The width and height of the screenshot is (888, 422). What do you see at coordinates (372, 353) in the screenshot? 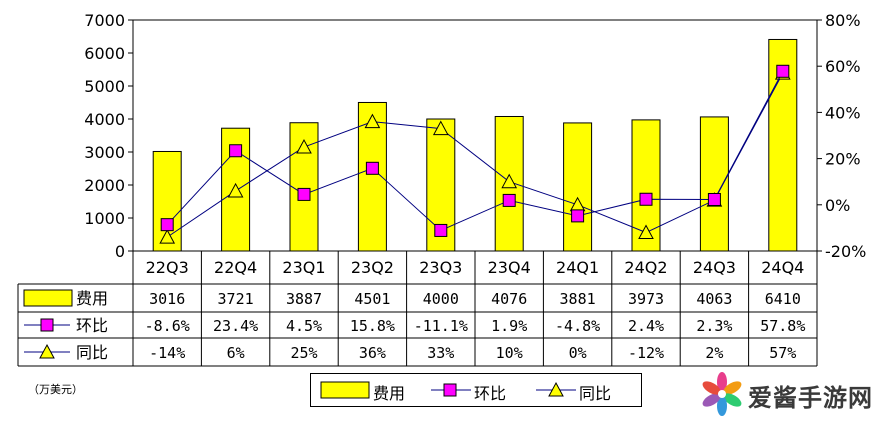
I see `table-cell: 36%` at bounding box center [372, 353].